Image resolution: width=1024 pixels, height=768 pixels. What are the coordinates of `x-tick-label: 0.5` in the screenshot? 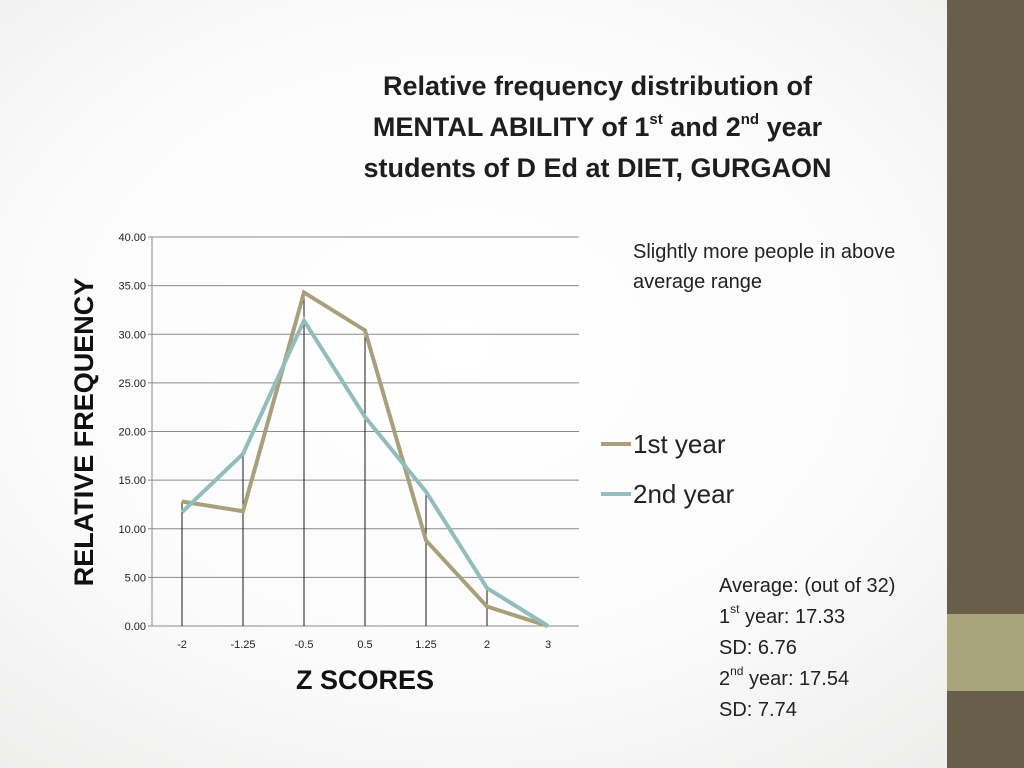 It's located at (364, 645).